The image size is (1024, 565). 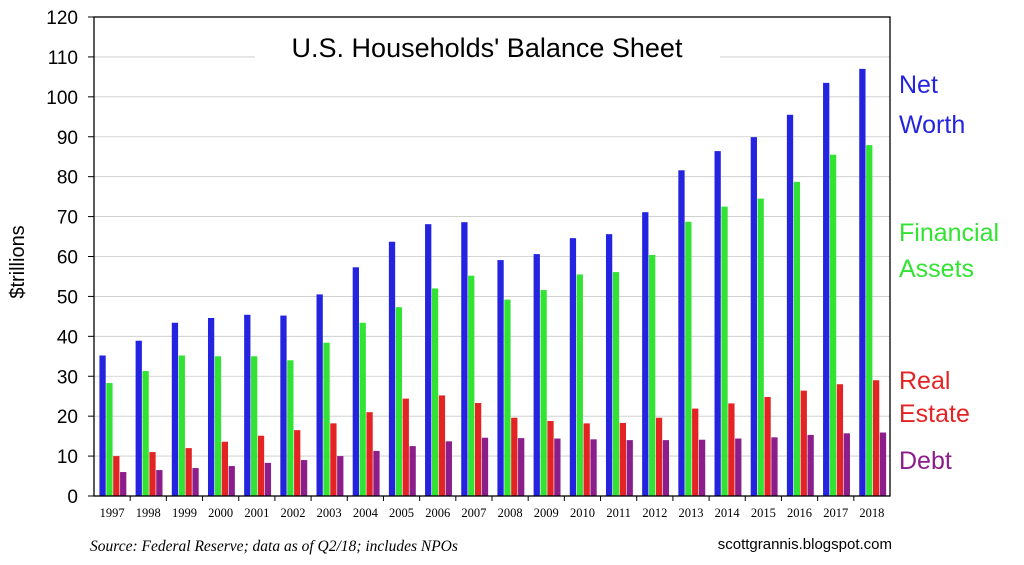 I want to click on bar-net-worth-2016, so click(x=790, y=305).